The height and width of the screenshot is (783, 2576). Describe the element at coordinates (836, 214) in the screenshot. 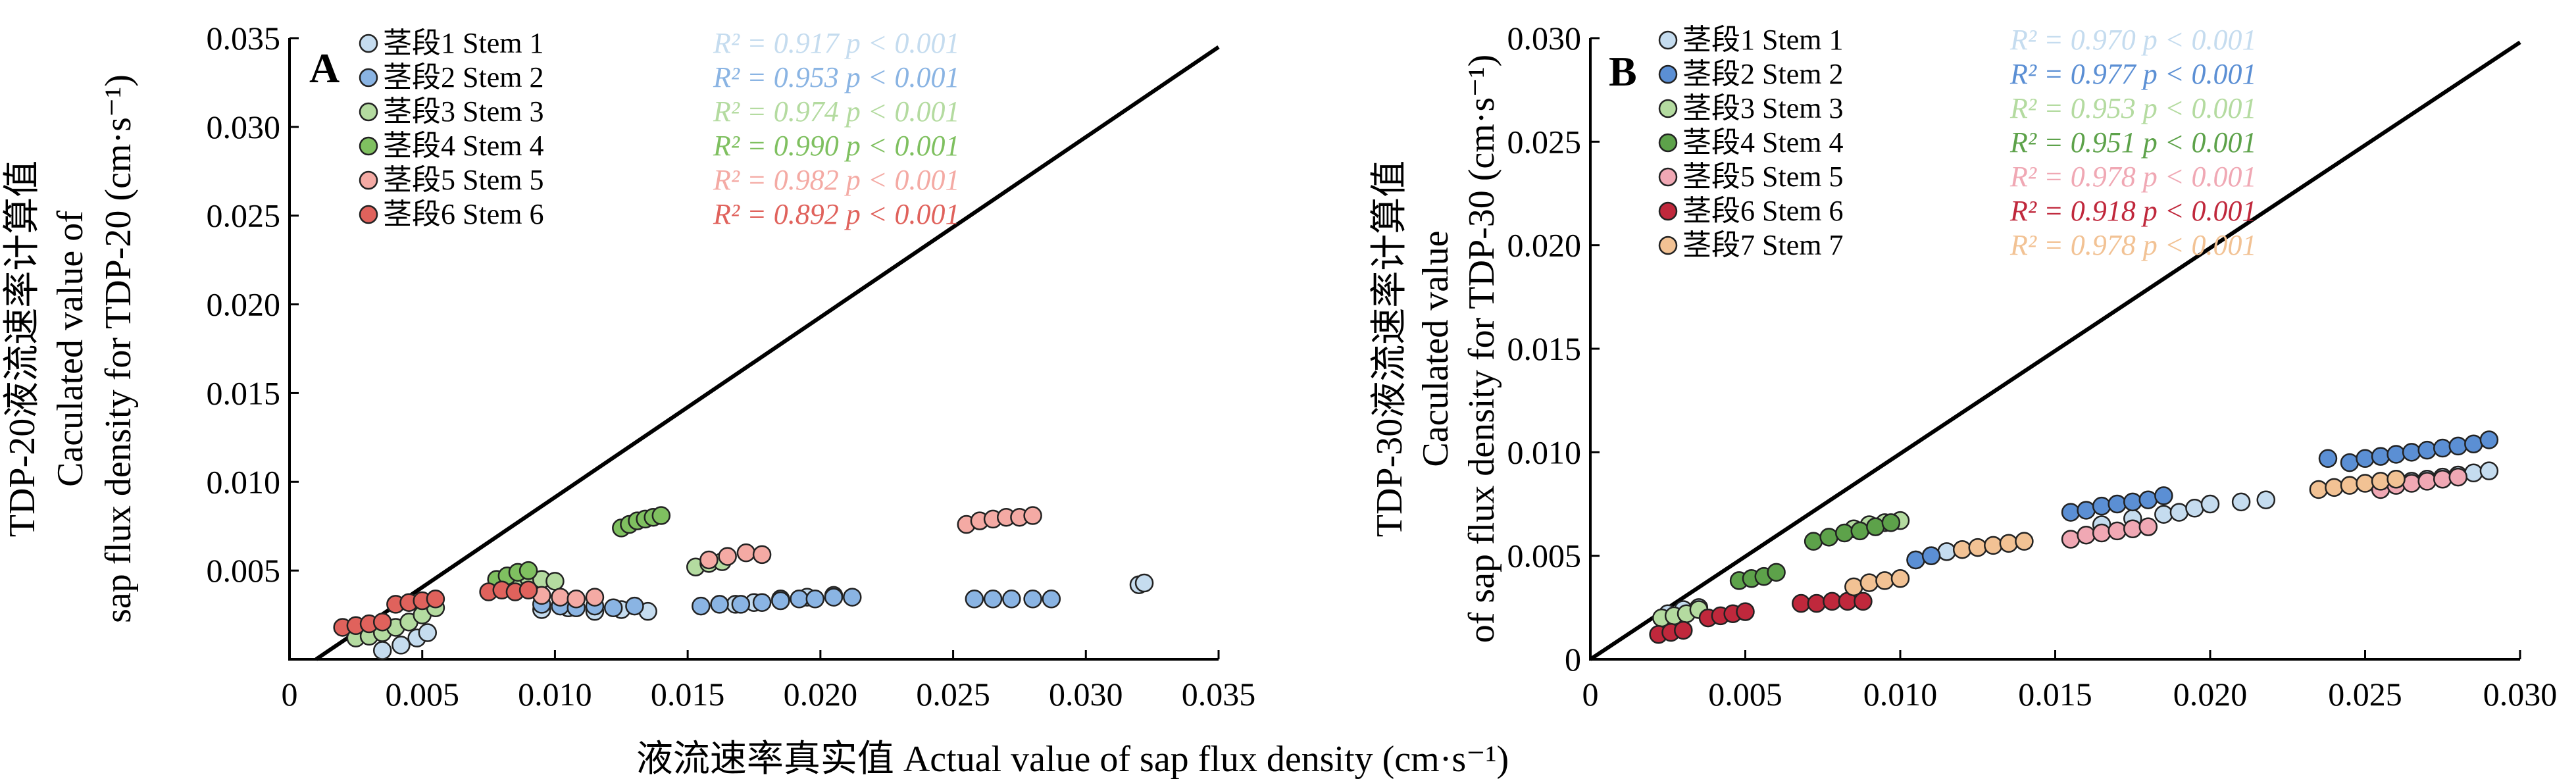

I see `legend-stat: R² = 0.892 p < 0.001` at that location.